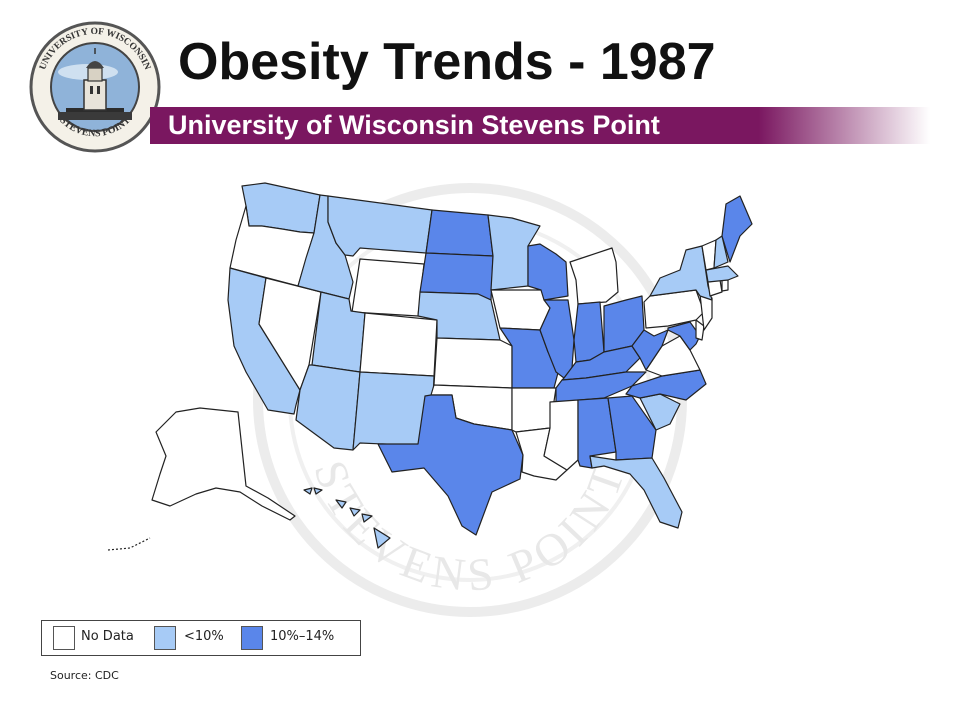 This screenshot has width=960, height=720. I want to click on state-RI, so click(725, 285).